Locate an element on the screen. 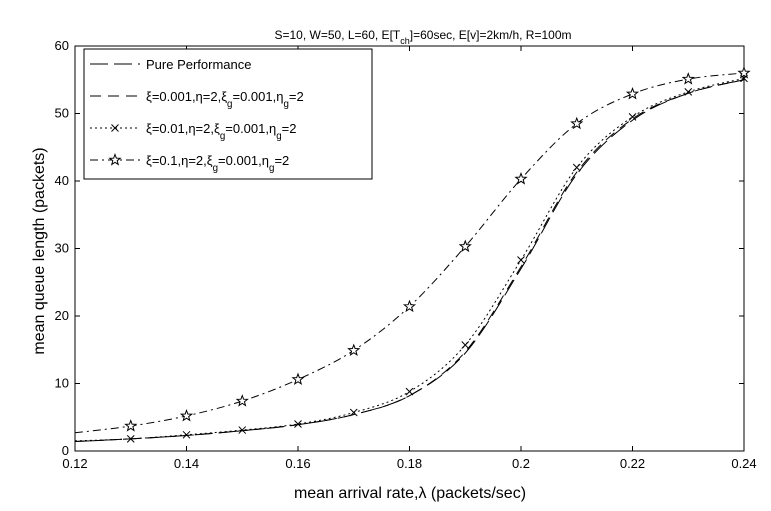 Image resolution: width=771 pixels, height=511 pixels. x-tick-label: 0.14 is located at coordinates (186, 463).